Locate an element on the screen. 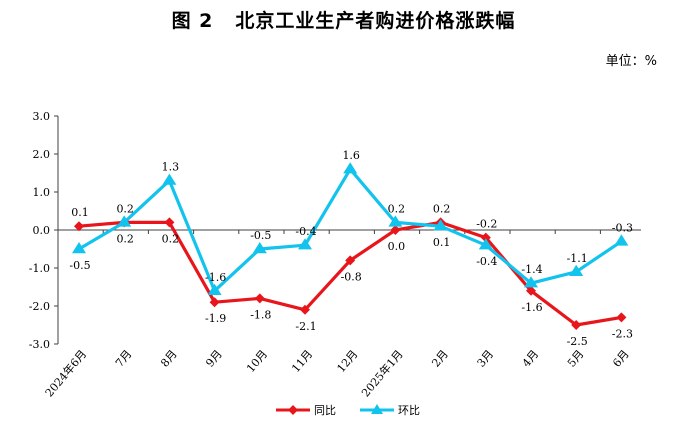  x-tick-label: 7月 is located at coordinates (124, 359).